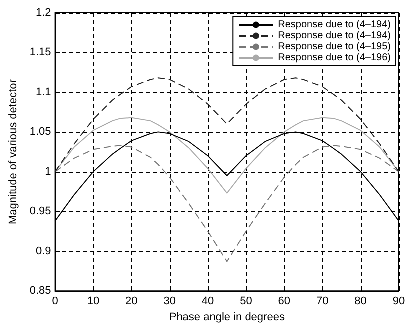 This screenshot has width=413, height=328. What do you see at coordinates (322, 302) in the screenshot?
I see `x-tick-label: 70` at bounding box center [322, 302].